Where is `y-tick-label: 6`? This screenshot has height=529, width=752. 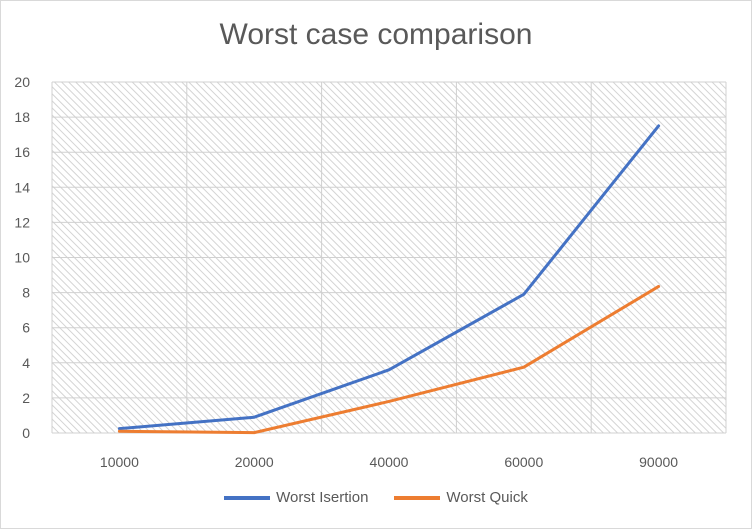
y-tick-label: 6 is located at coordinates (26, 328).